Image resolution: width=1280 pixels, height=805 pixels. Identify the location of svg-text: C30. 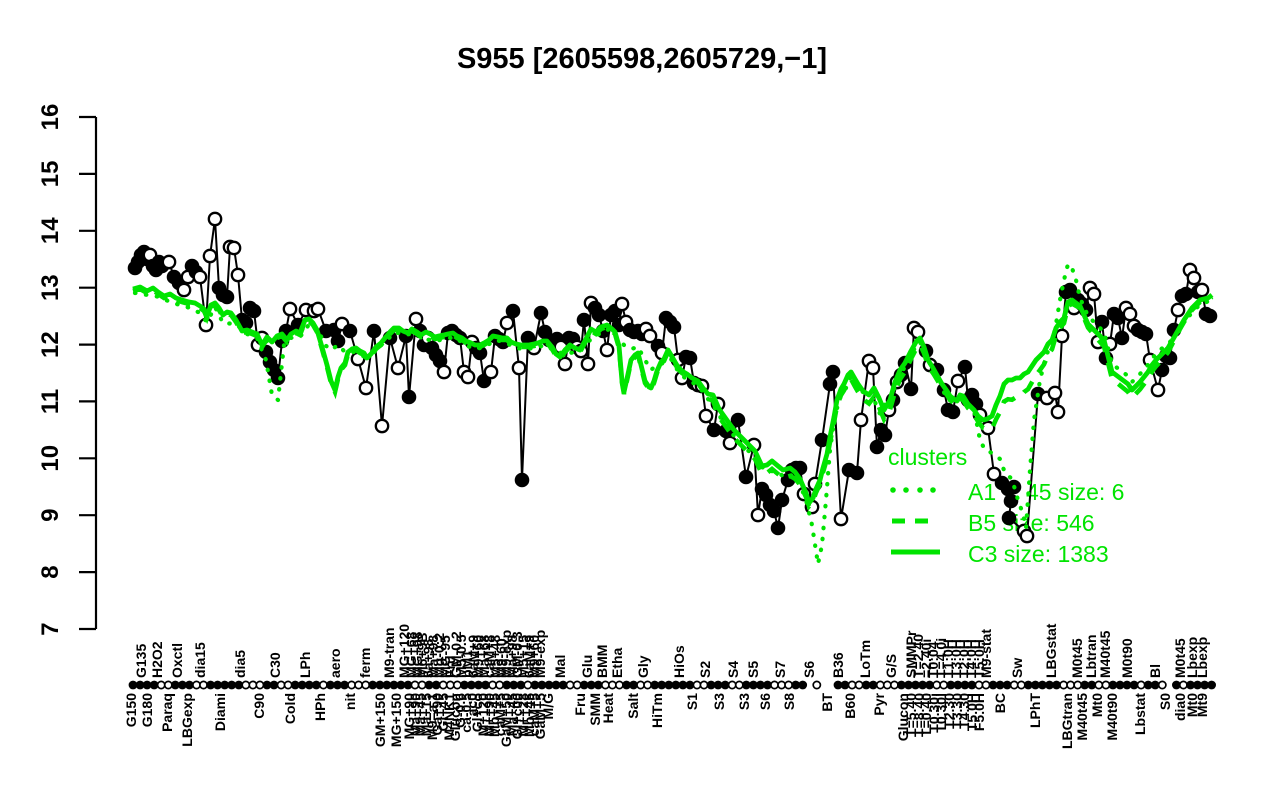
(275, 665).